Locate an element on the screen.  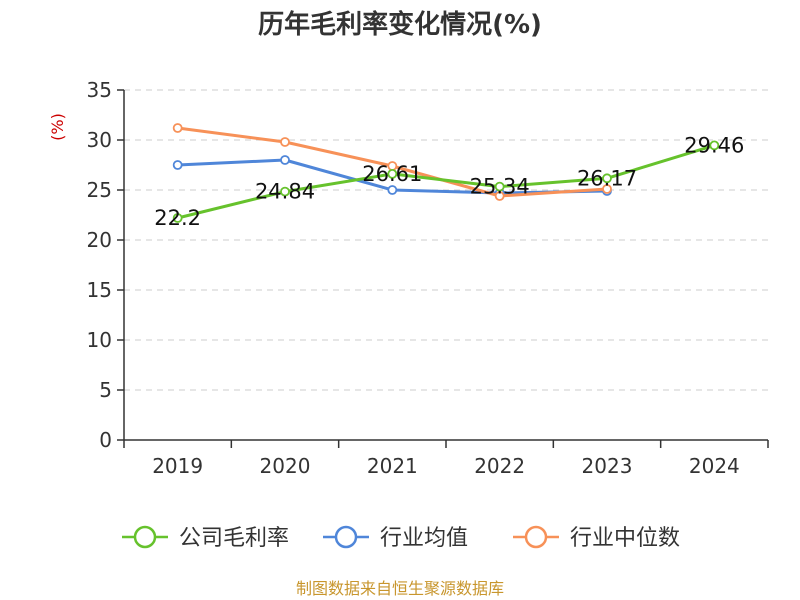
data-label: 26.17 is located at coordinates (607, 178).